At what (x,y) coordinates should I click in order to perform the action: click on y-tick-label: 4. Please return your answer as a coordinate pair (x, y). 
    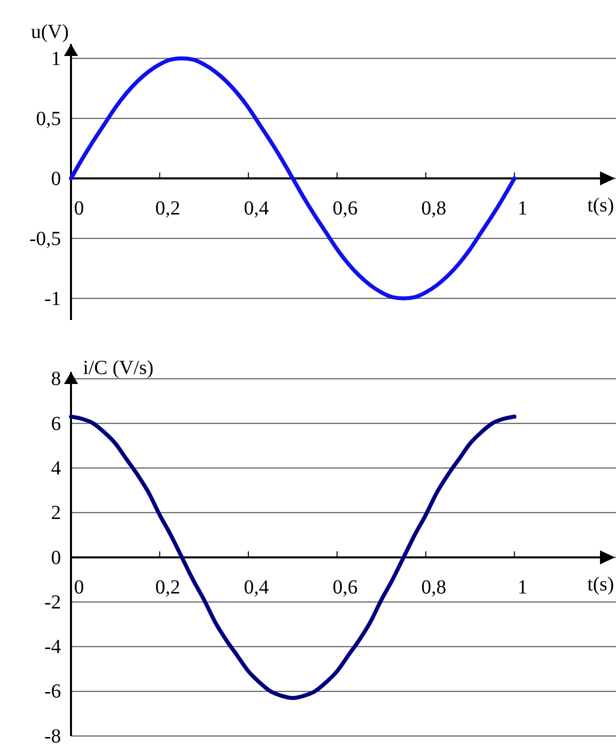
    Looking at the image, I should click on (56, 468).